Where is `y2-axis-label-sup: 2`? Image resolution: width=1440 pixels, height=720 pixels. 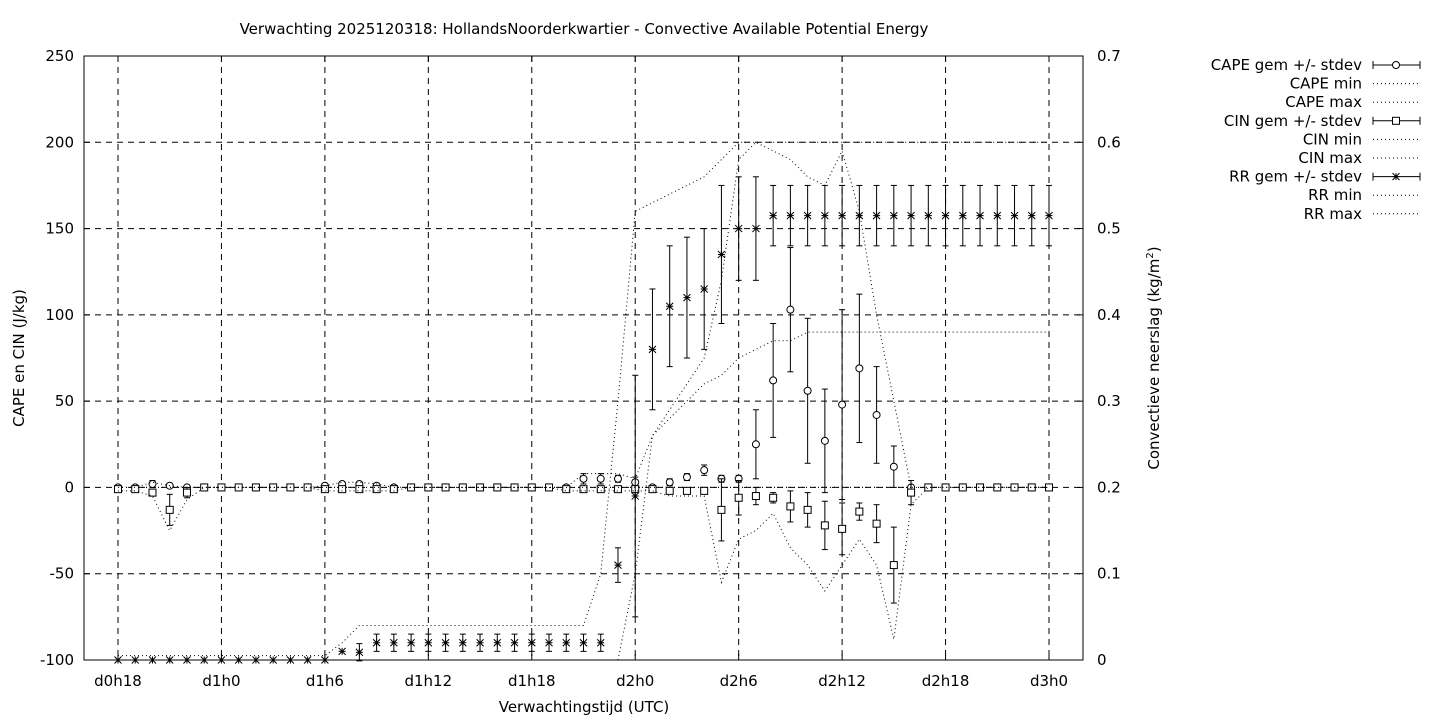
y2-axis-label-sup: 2 is located at coordinates (1150, 255).